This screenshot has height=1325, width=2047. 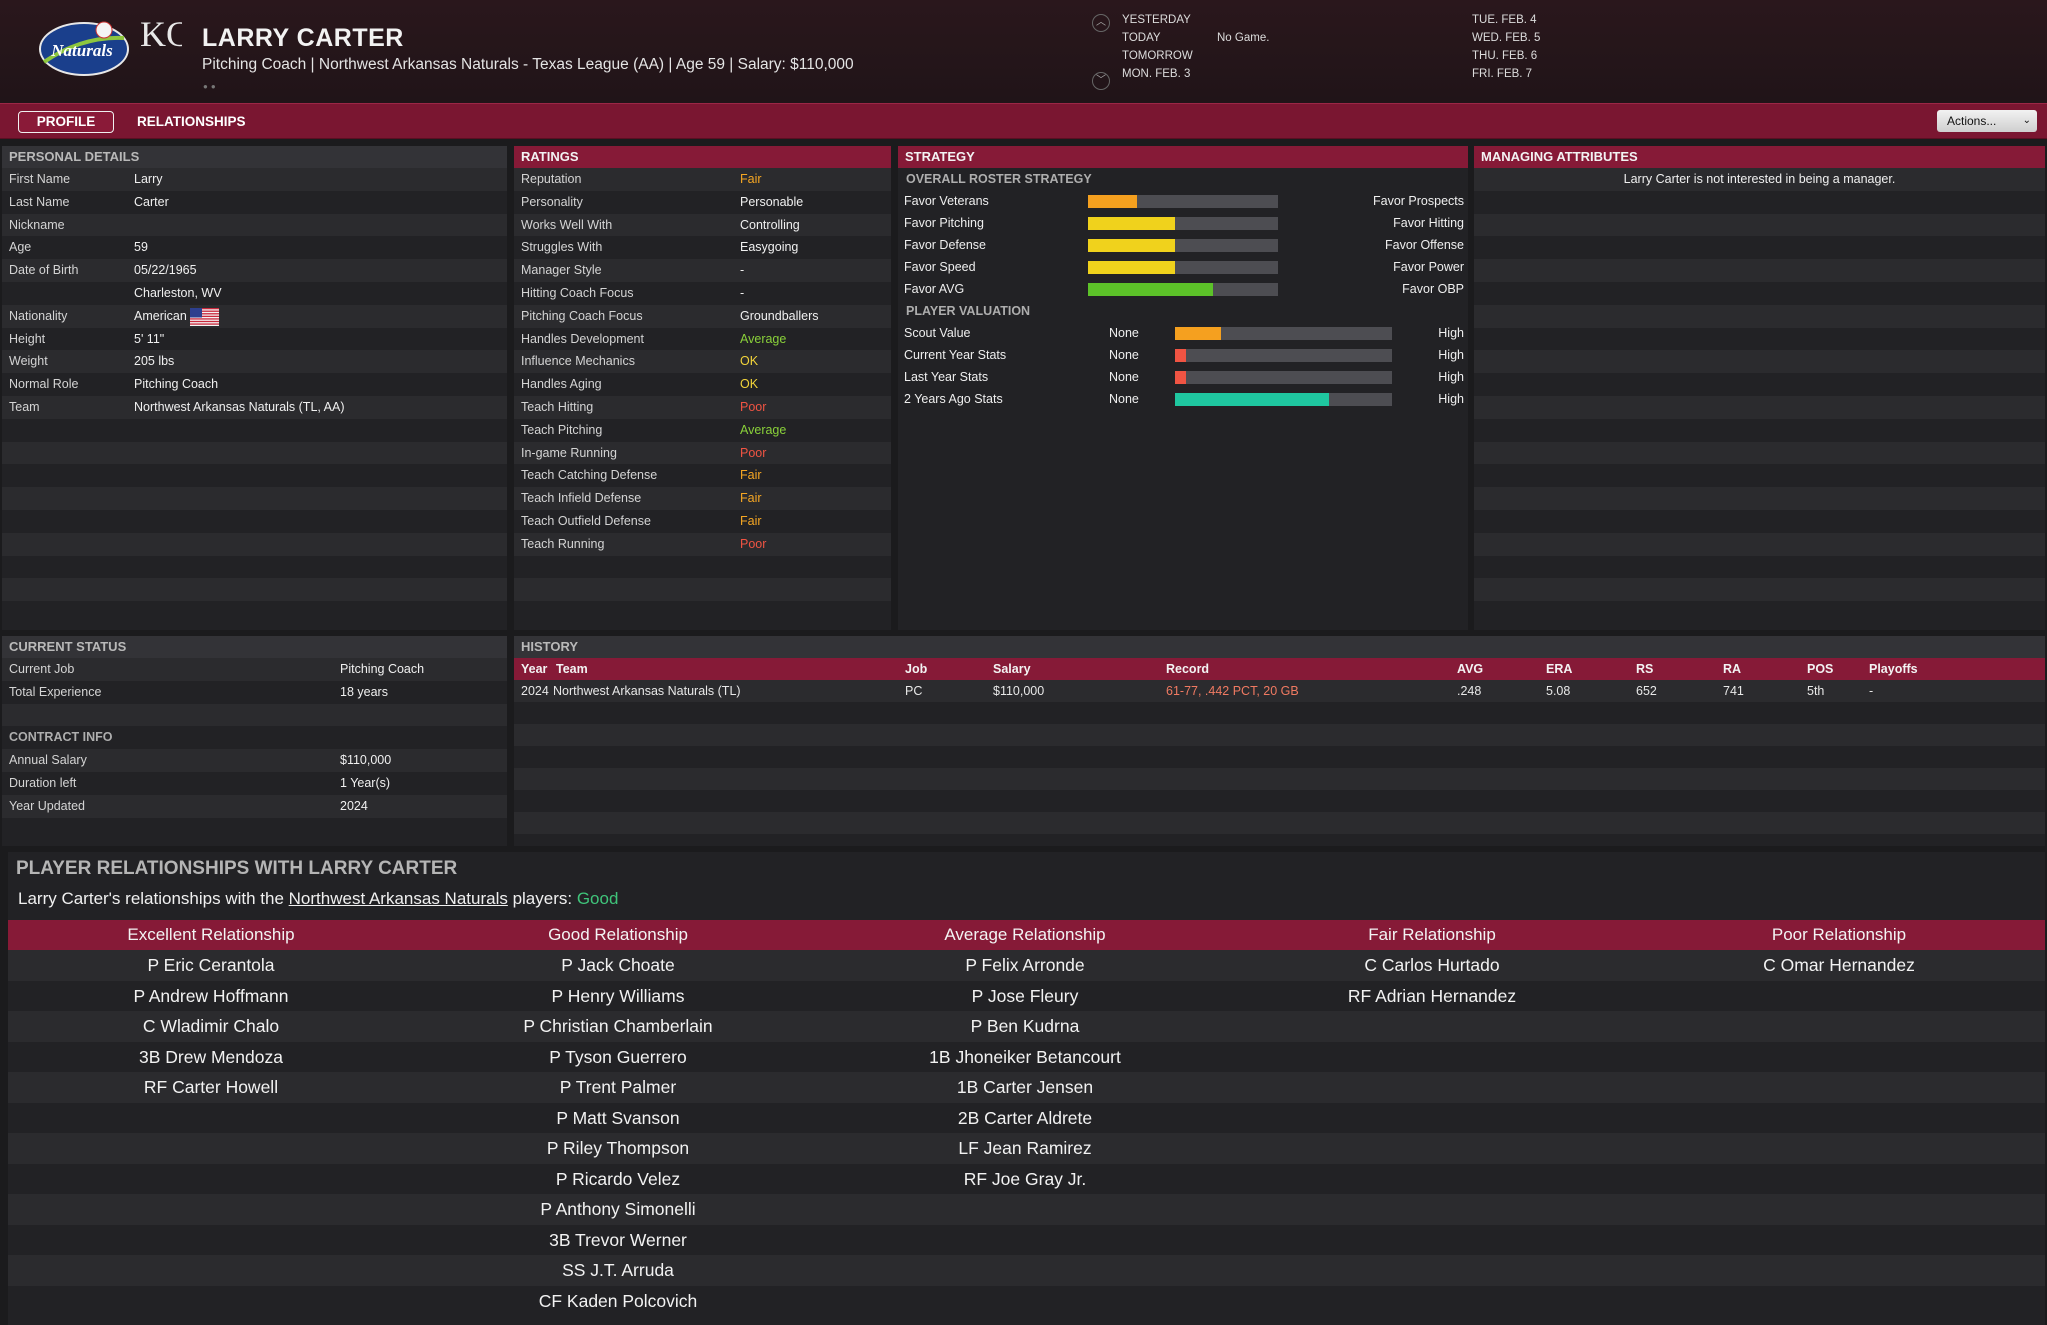 What do you see at coordinates (1025, 1178) in the screenshot?
I see `player-link: RF Joe Gray Jr.` at bounding box center [1025, 1178].